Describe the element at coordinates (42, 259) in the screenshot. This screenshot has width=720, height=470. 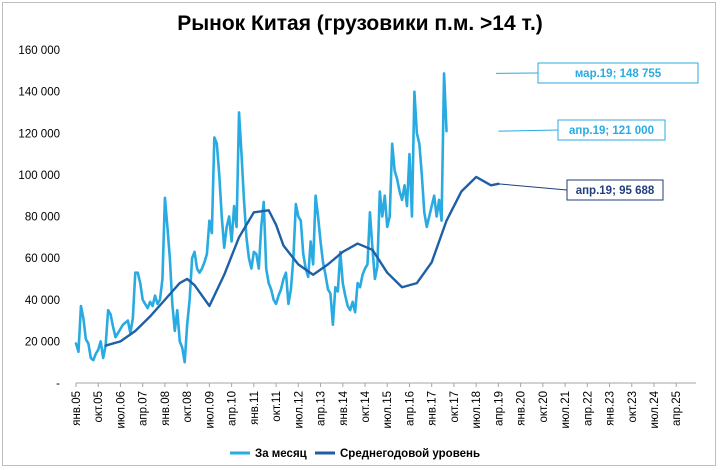
I see `y-tick-label: 60 000` at that location.